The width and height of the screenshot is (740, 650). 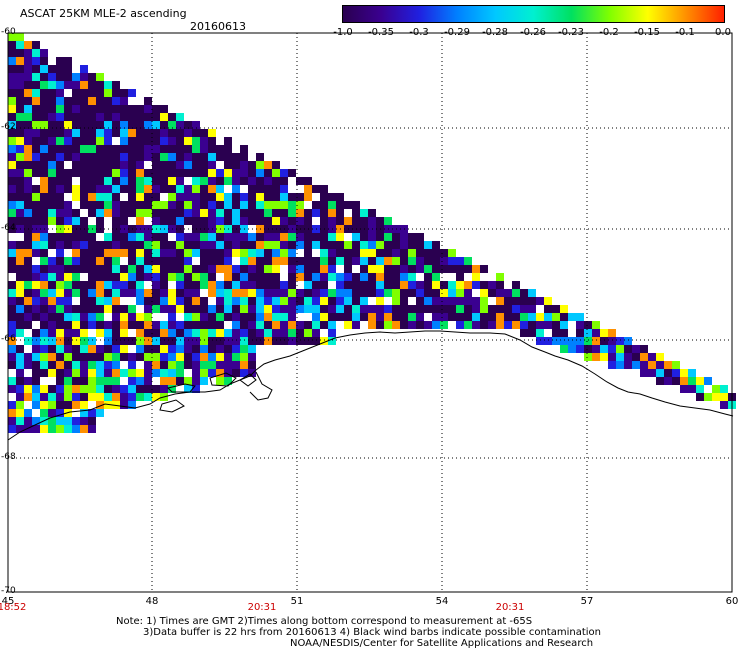 What do you see at coordinates (262, 607) in the screenshot?
I see `time-label-mid: 20:31` at bounding box center [262, 607].